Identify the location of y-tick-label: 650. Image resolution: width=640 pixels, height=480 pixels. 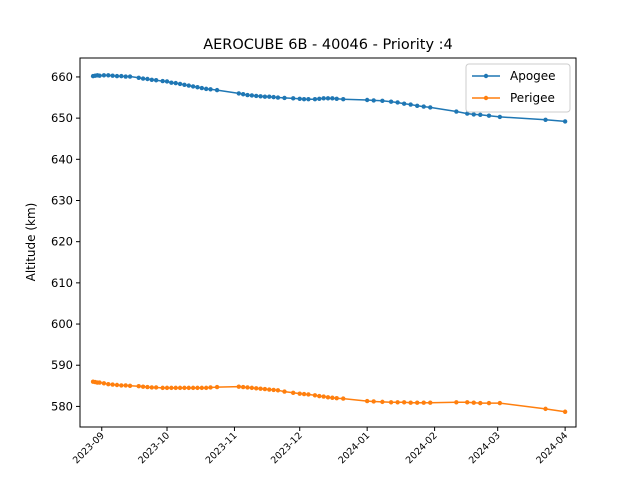
(62, 118).